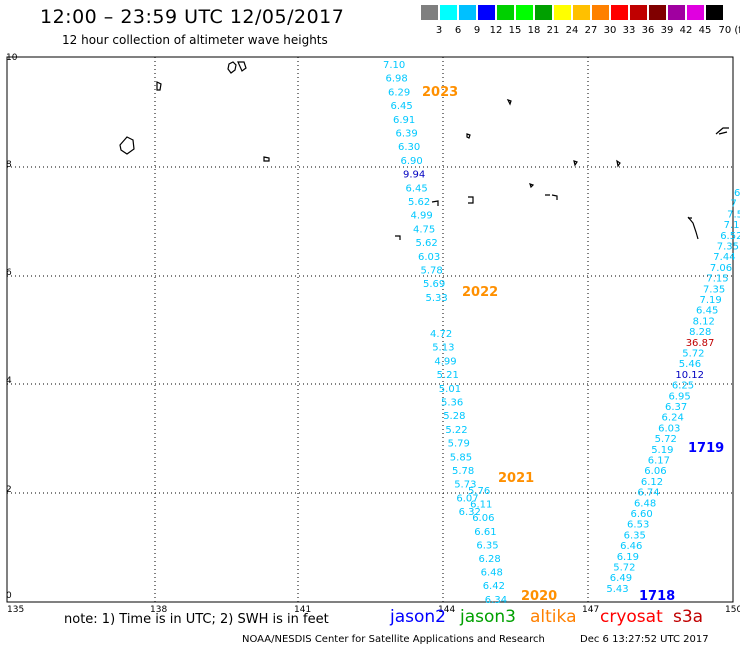 This screenshot has height=650, width=740. I want to click on wave-height-value: 6.42, so click(494, 586).